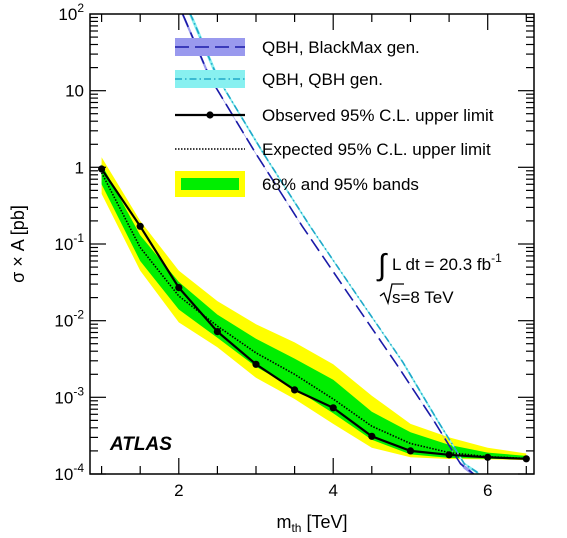 The height and width of the screenshot is (538, 567). I want to click on legend-label: QBH, BlackMax gen., so click(341, 47).